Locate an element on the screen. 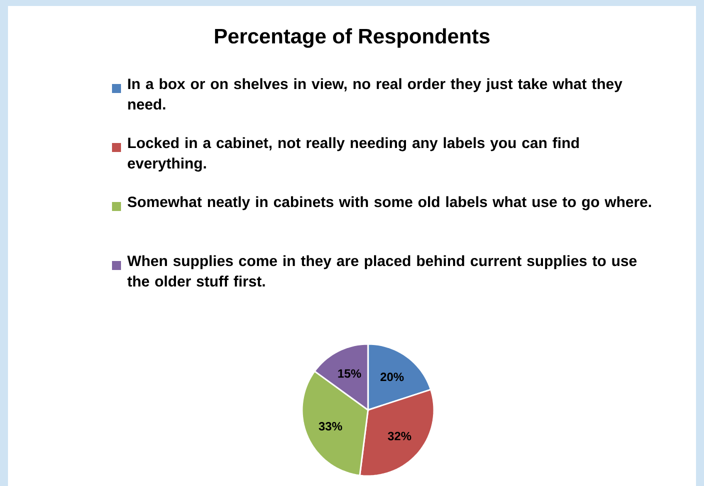 This screenshot has width=704, height=486. legend-label: Locked in a cabinet, not really needing any labels you can find everything. is located at coordinates (353, 154).